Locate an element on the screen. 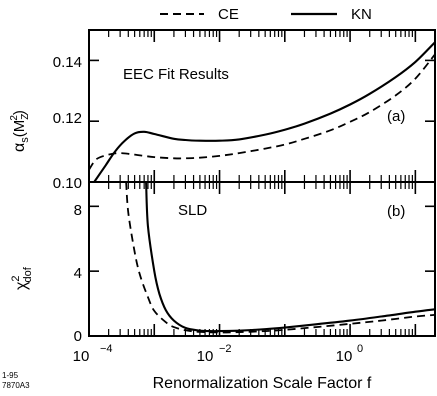 This screenshot has height=396, width=437. xtick-label-1e-2: 10 −2 is located at coordinates (214, 354).